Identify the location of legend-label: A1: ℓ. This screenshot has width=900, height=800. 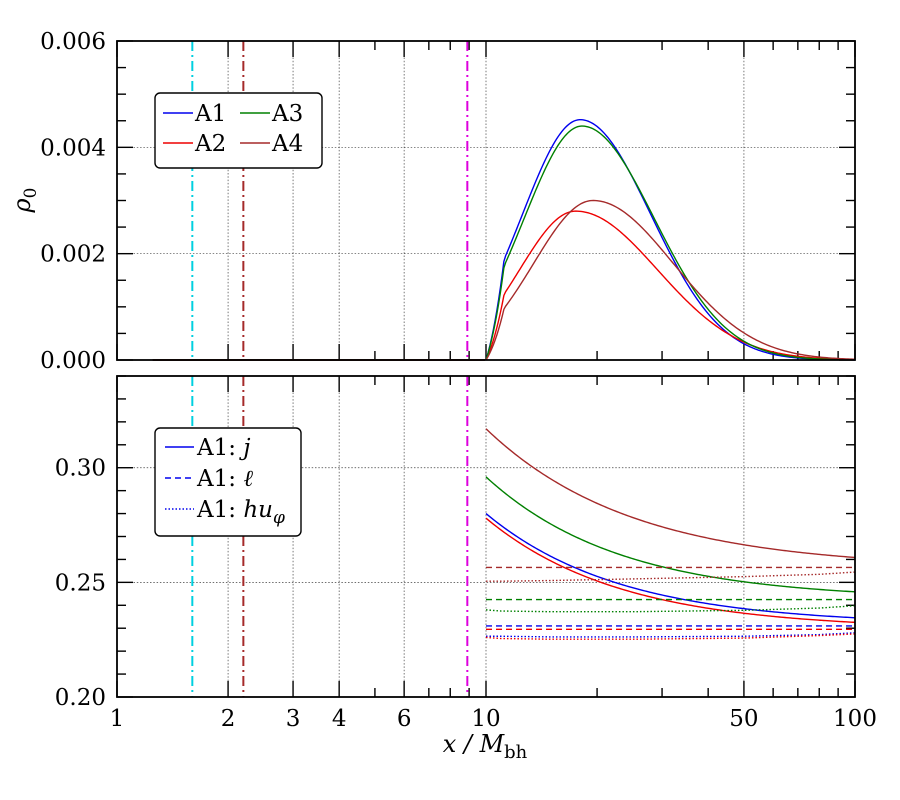
(224, 479).